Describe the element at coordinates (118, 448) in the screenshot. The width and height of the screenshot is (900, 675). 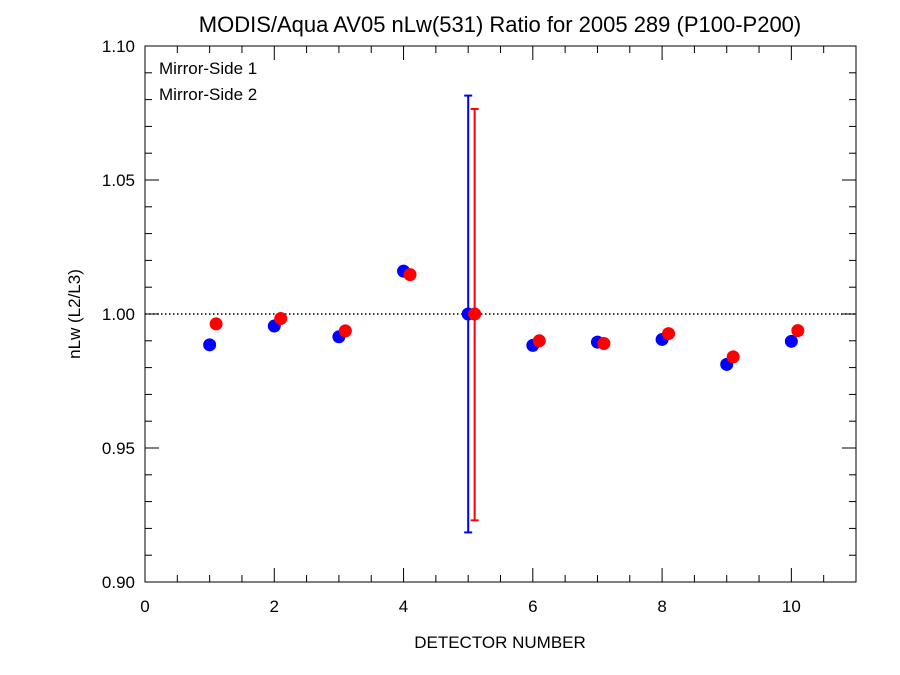
I see `y-tick-label: 0.95` at that location.